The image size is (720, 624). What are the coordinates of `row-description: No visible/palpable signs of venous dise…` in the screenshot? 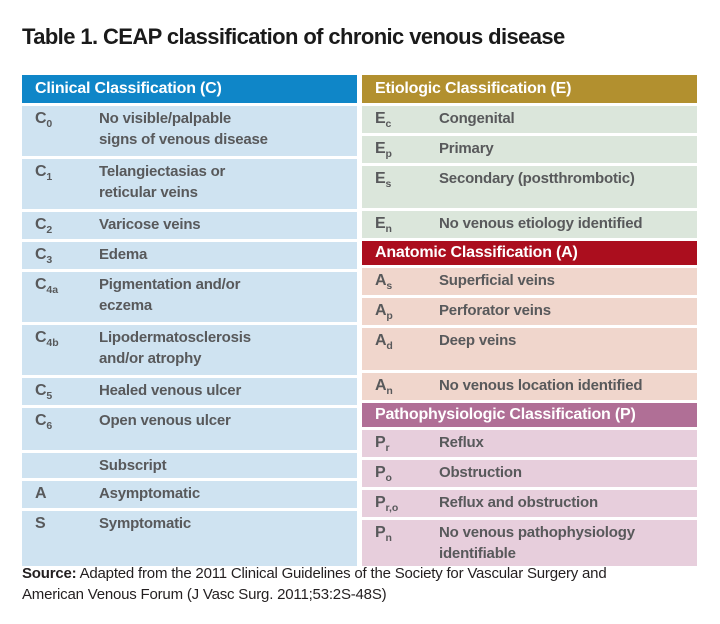 It's located at (183, 129).